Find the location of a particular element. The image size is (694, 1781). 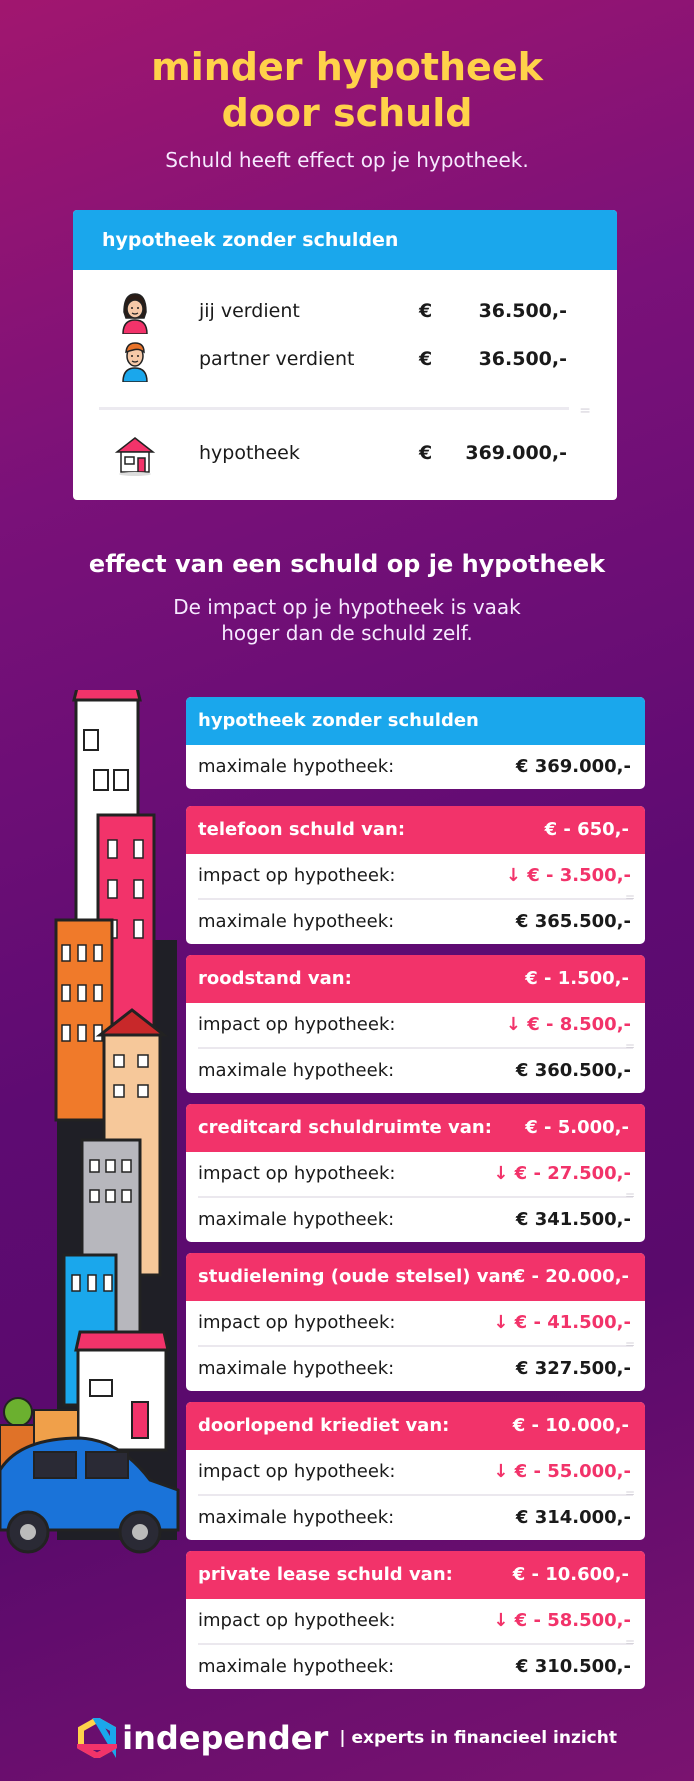

title-line-2: door schuld is located at coordinates (347, 113).